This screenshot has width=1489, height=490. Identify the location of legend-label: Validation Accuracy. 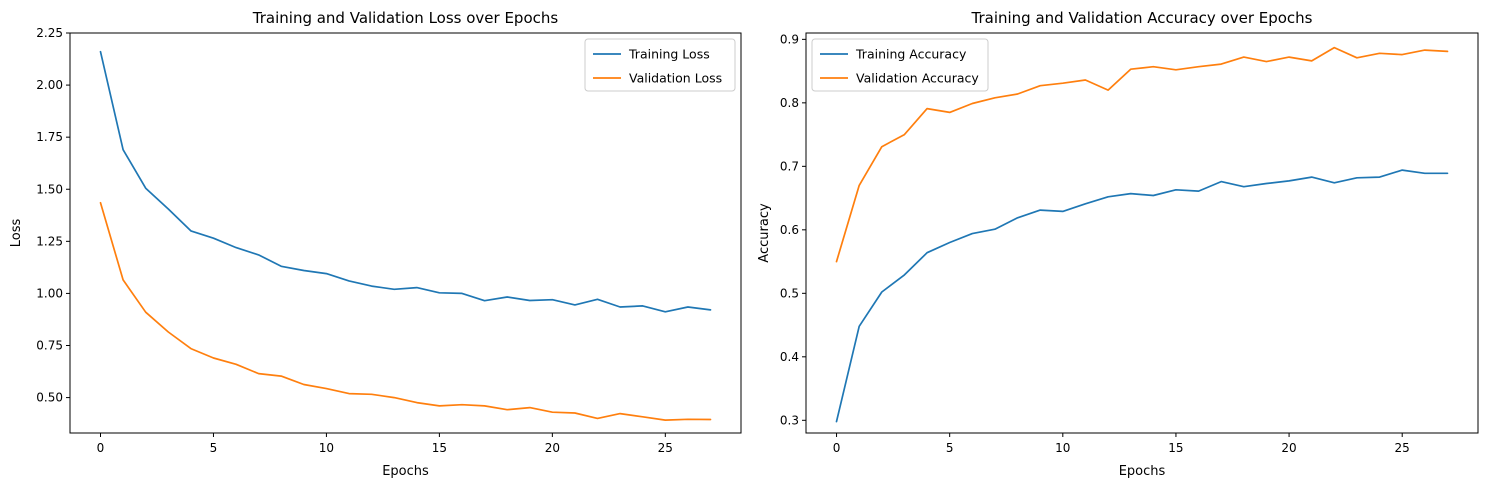
(917, 78).